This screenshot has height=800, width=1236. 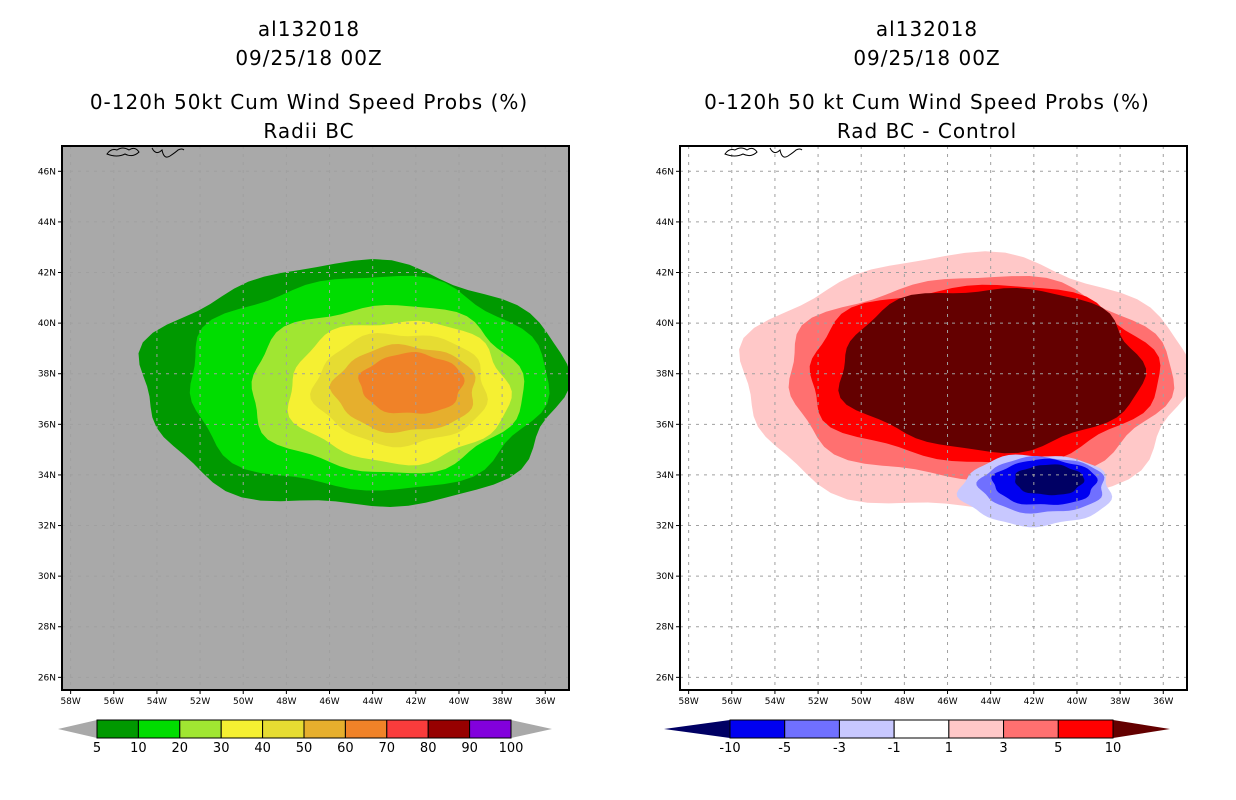 What do you see at coordinates (861, 702) in the screenshot?
I see `right-xtick-label: 50W` at bounding box center [861, 702].